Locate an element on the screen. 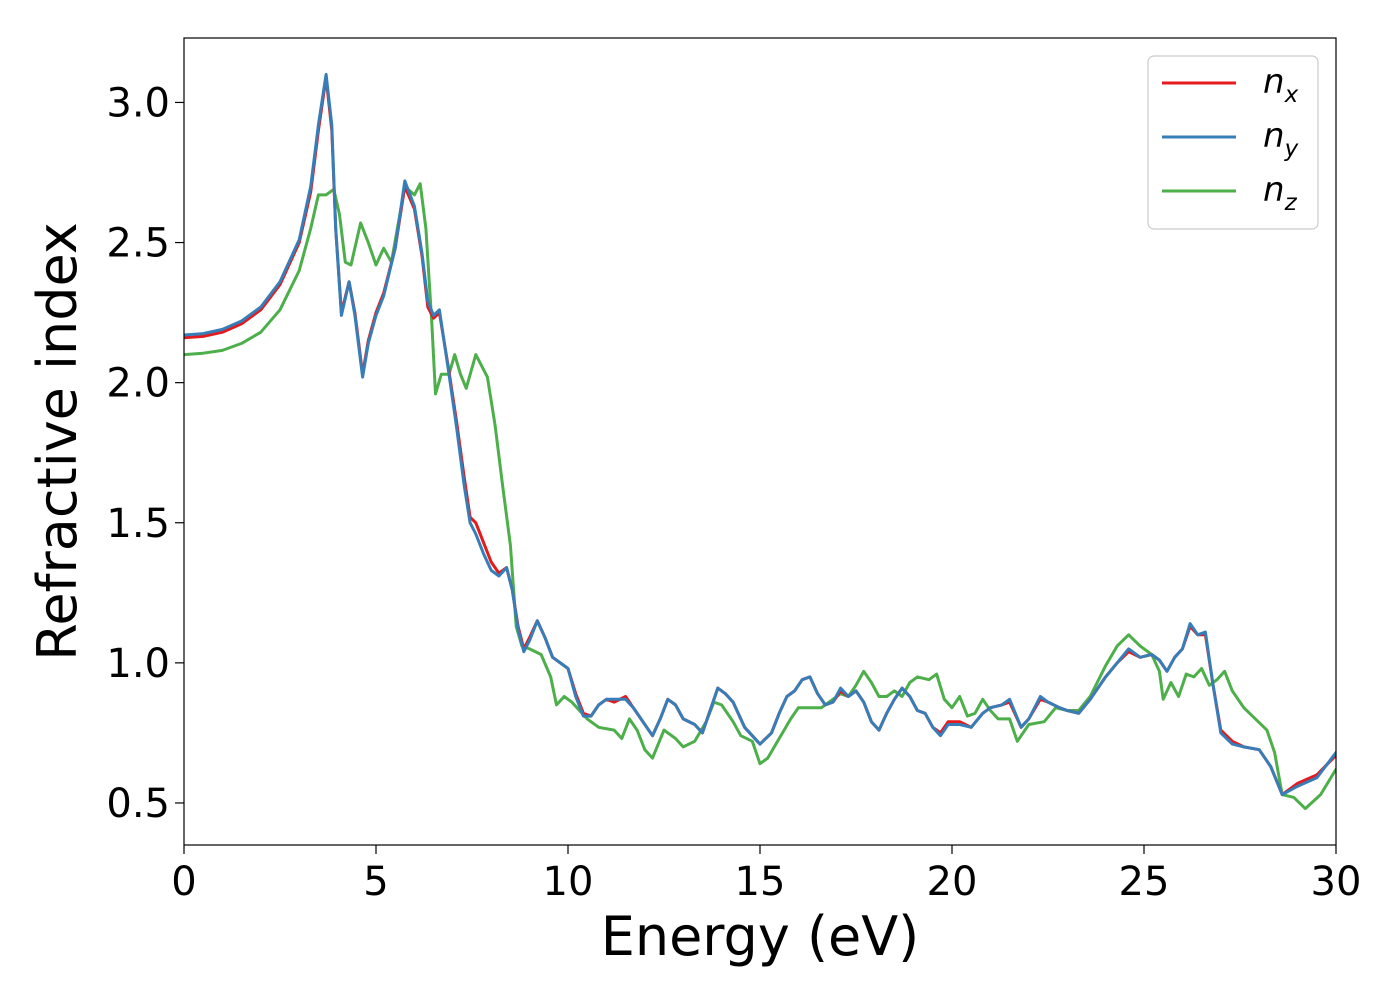  y-axis: 0.5 1.0 1.5 2.0 2.5 3.0 is located at coordinates (145, 453).